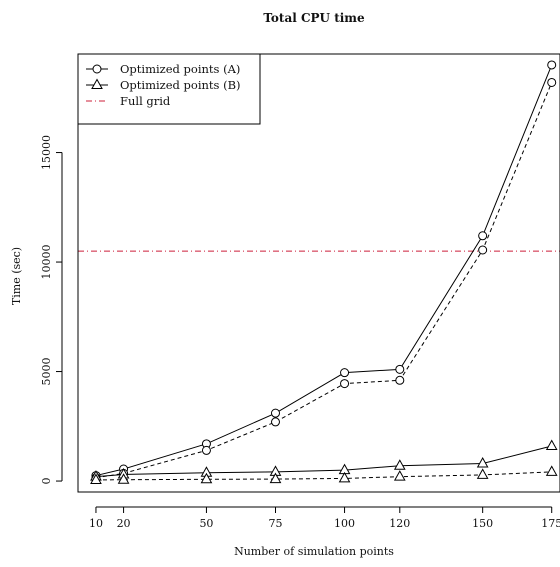 The image size is (560, 567). What do you see at coordinates (46, 372) in the screenshot?
I see `y-tick-label-1: 5000` at bounding box center [46, 372].